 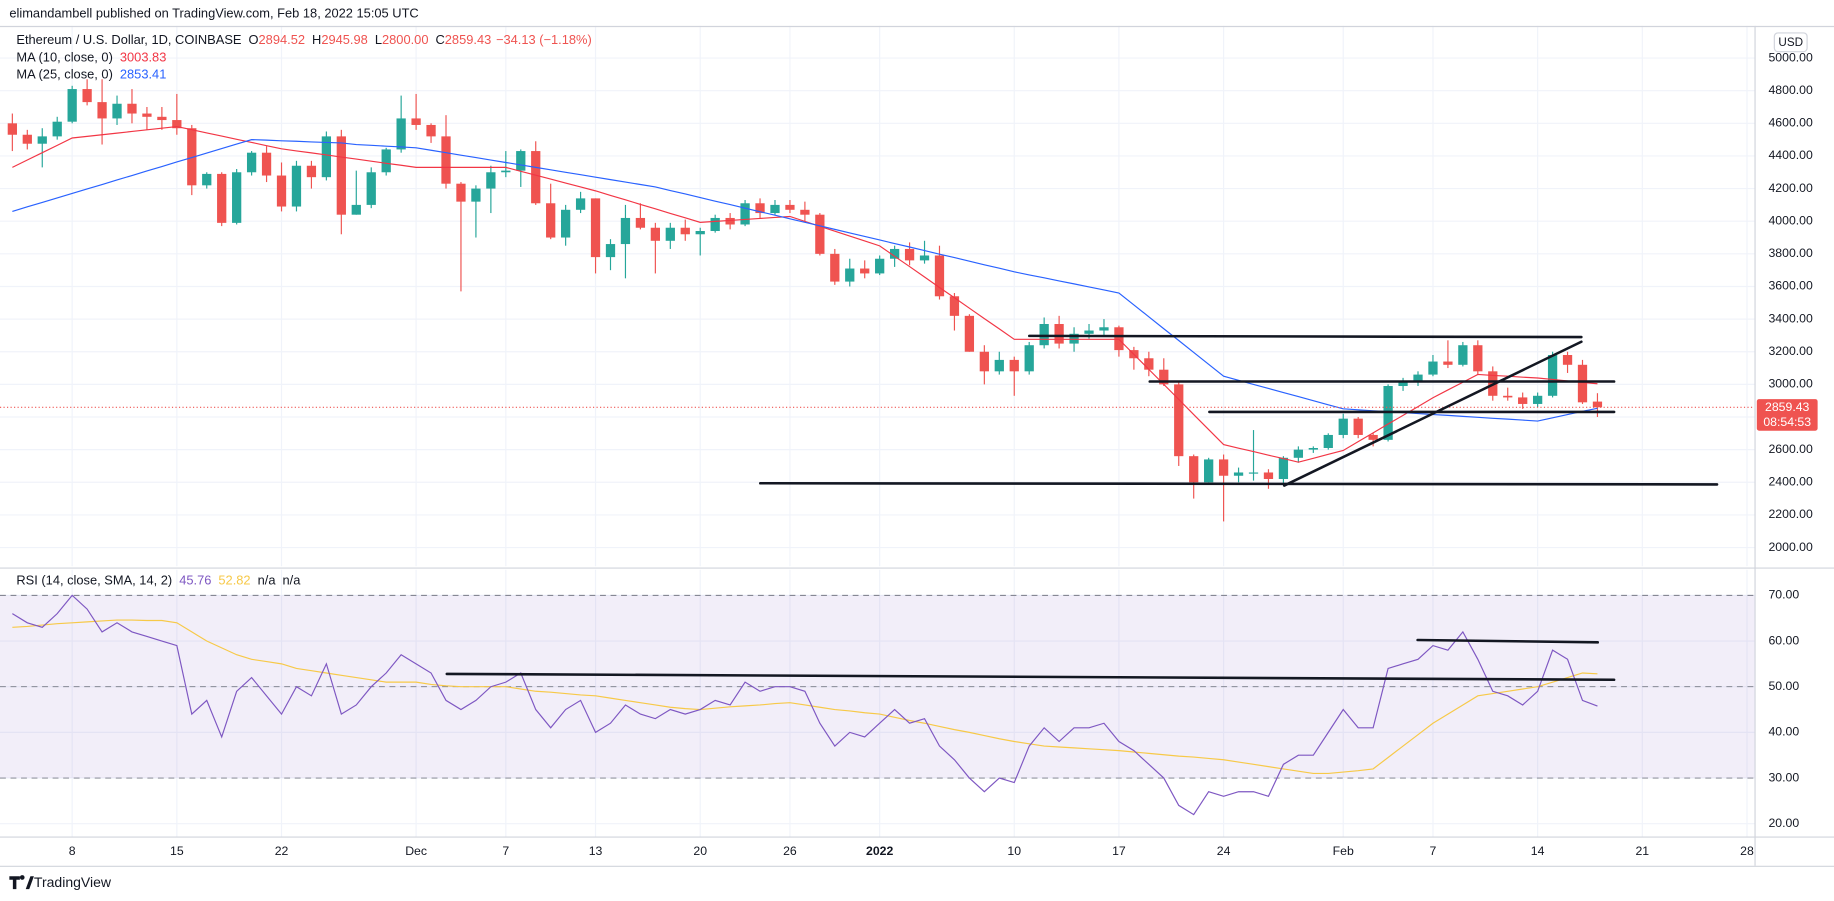 What do you see at coordinates (1791, 547) in the screenshot?
I see `y-tick-label: 2000.00` at bounding box center [1791, 547].